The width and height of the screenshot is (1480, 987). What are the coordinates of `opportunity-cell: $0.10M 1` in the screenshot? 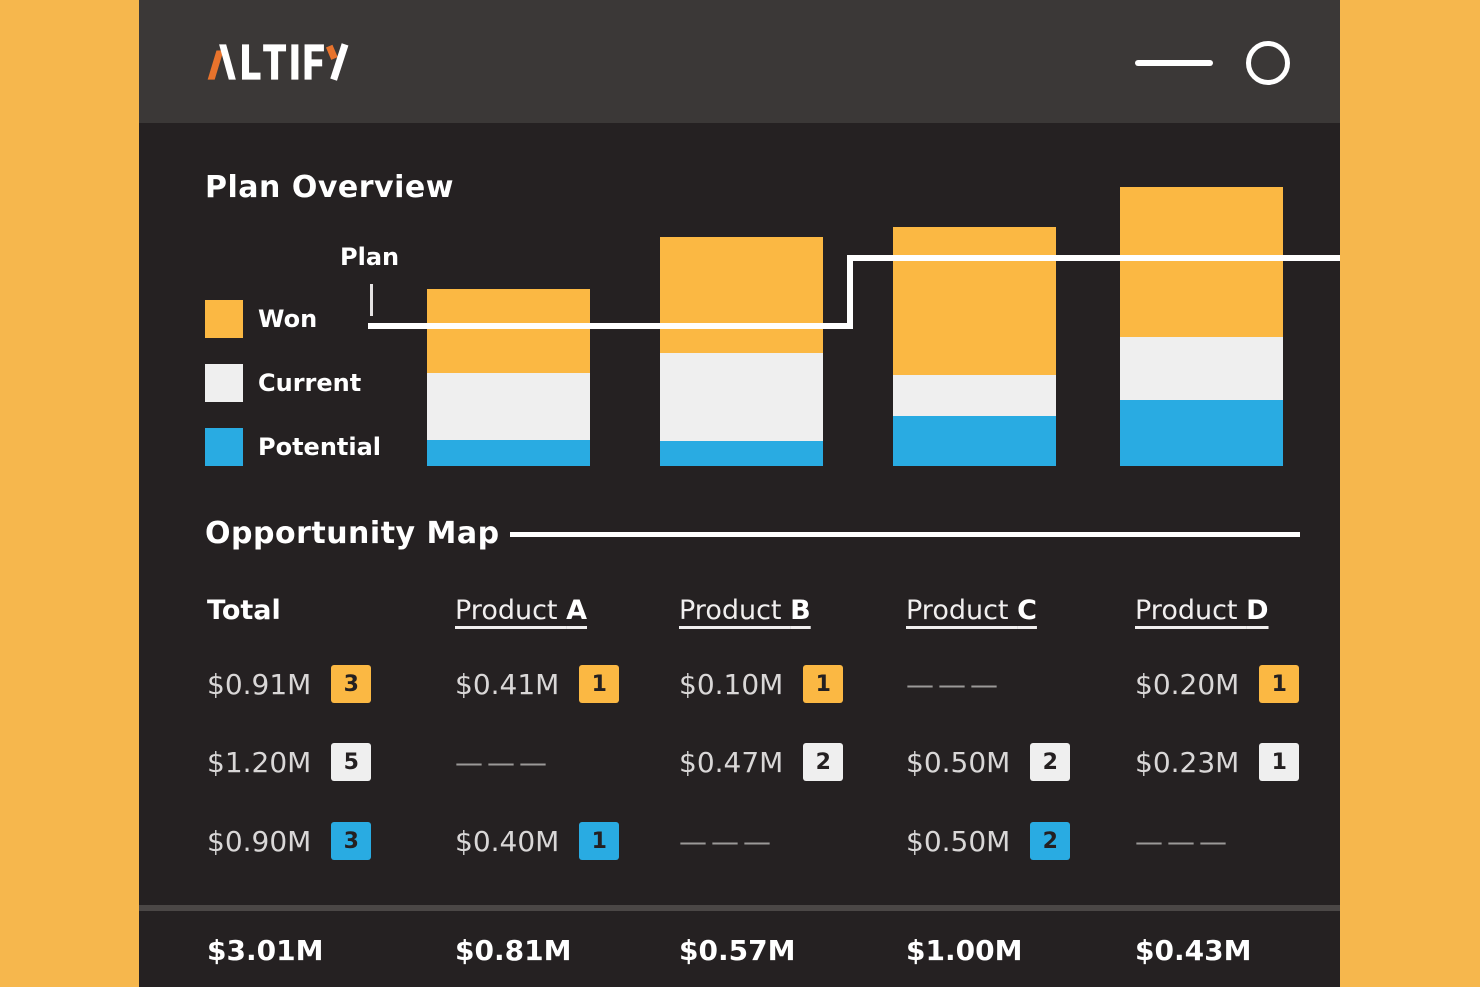 It's located at (792, 684).